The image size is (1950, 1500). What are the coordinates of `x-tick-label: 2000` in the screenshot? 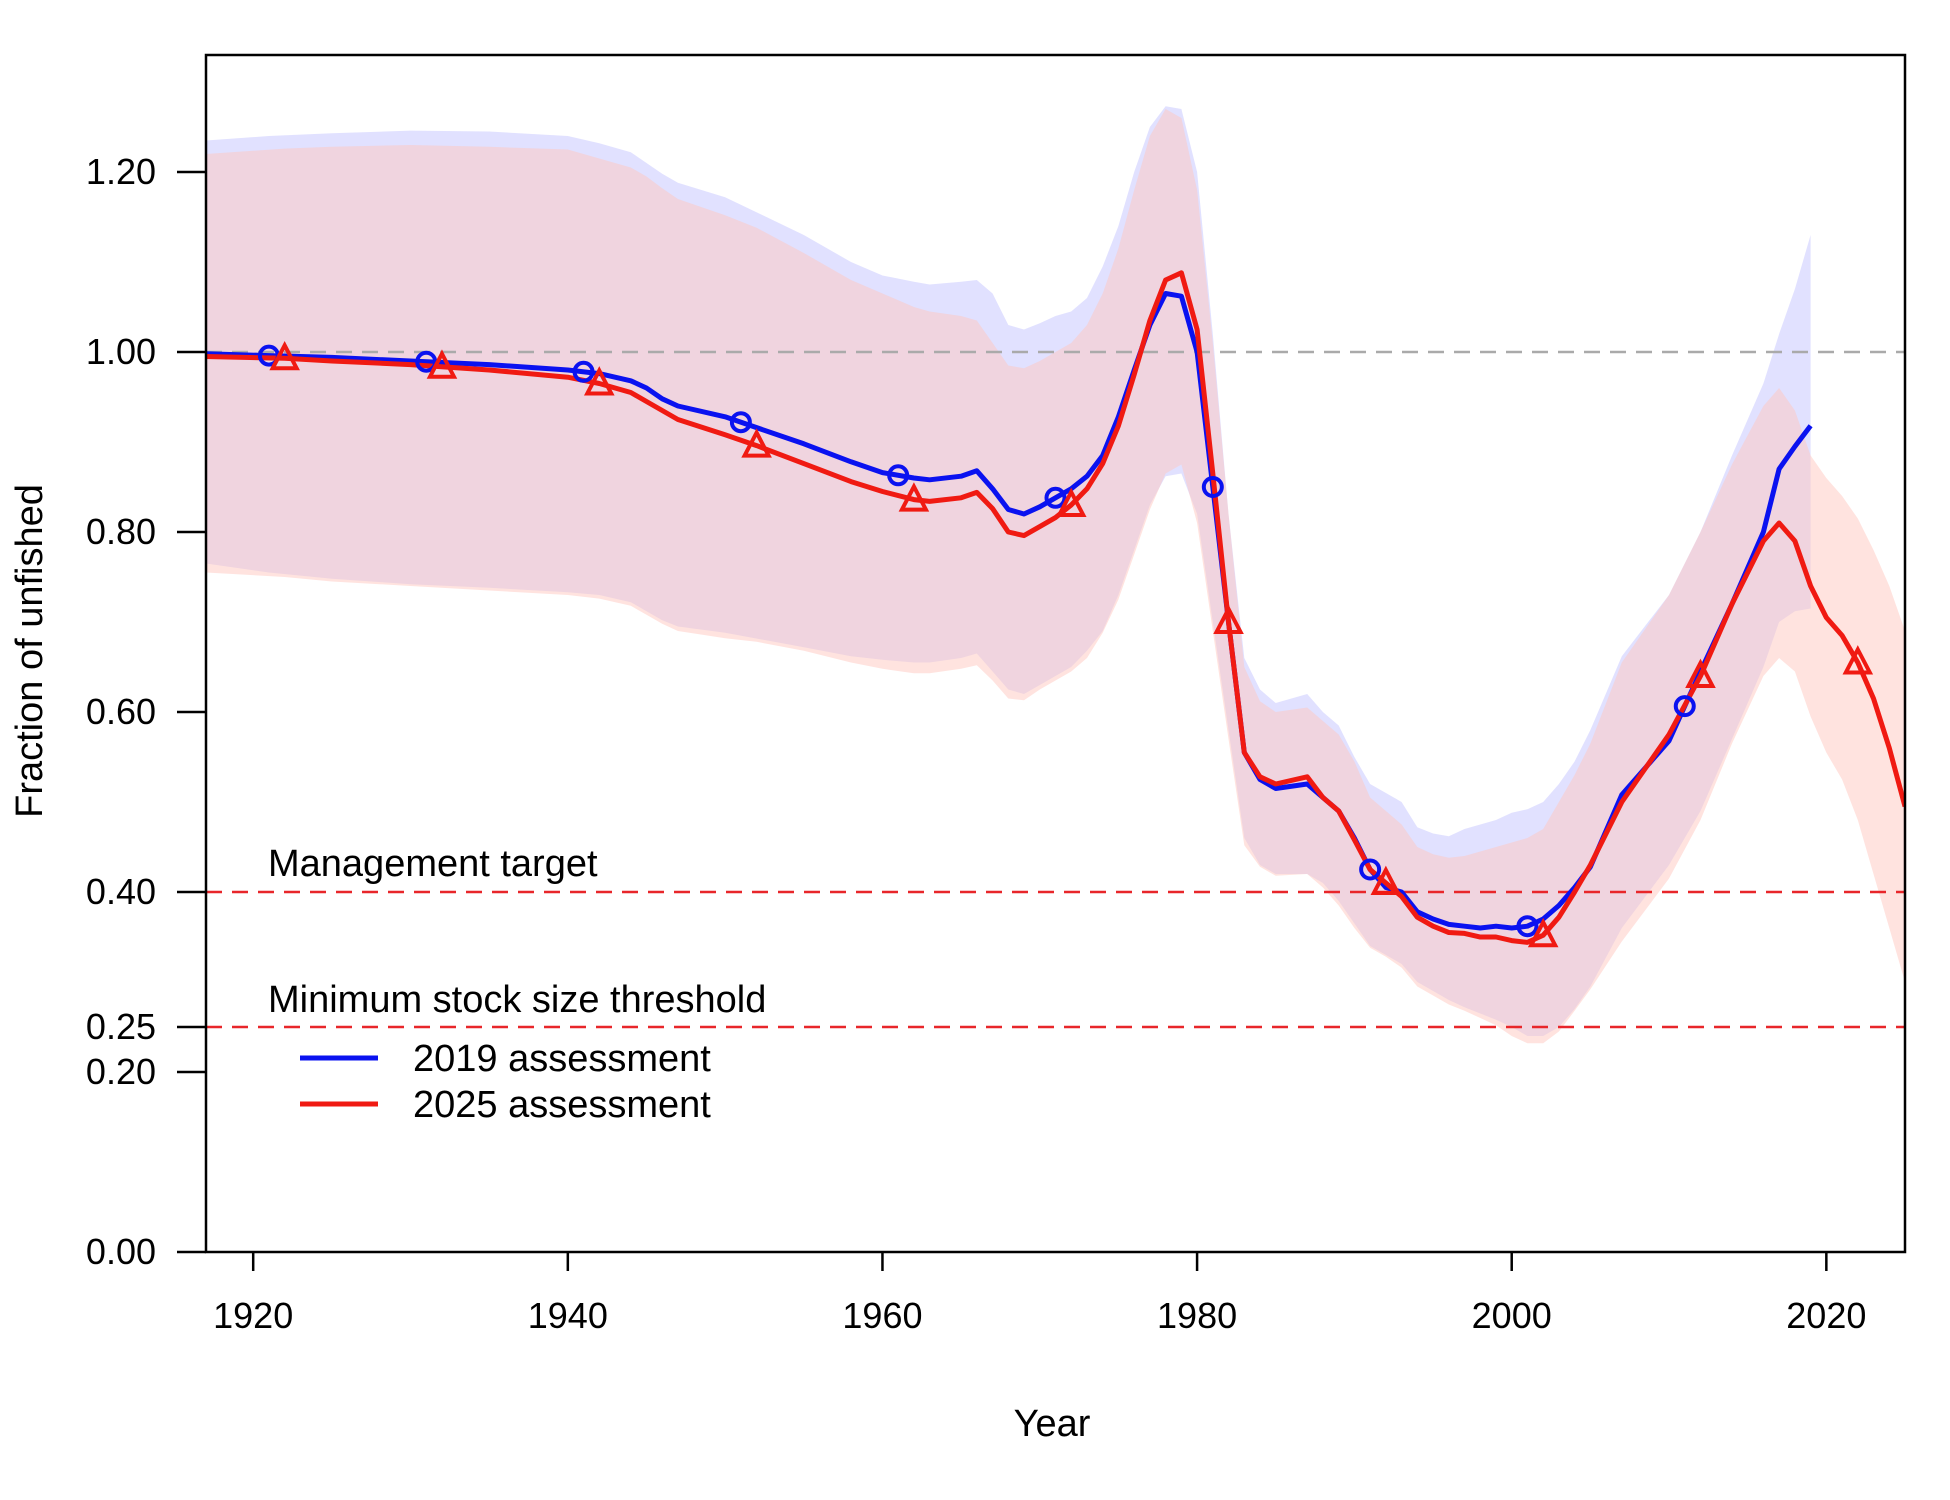 It's located at (1512, 1315).